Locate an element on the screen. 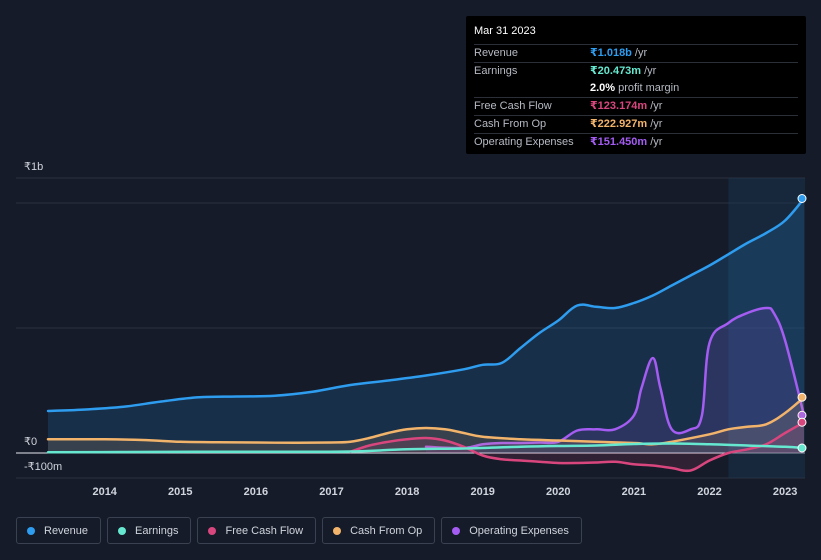 The width and height of the screenshot is (821, 560). legend-item-earnings: Earnings is located at coordinates (149, 530).